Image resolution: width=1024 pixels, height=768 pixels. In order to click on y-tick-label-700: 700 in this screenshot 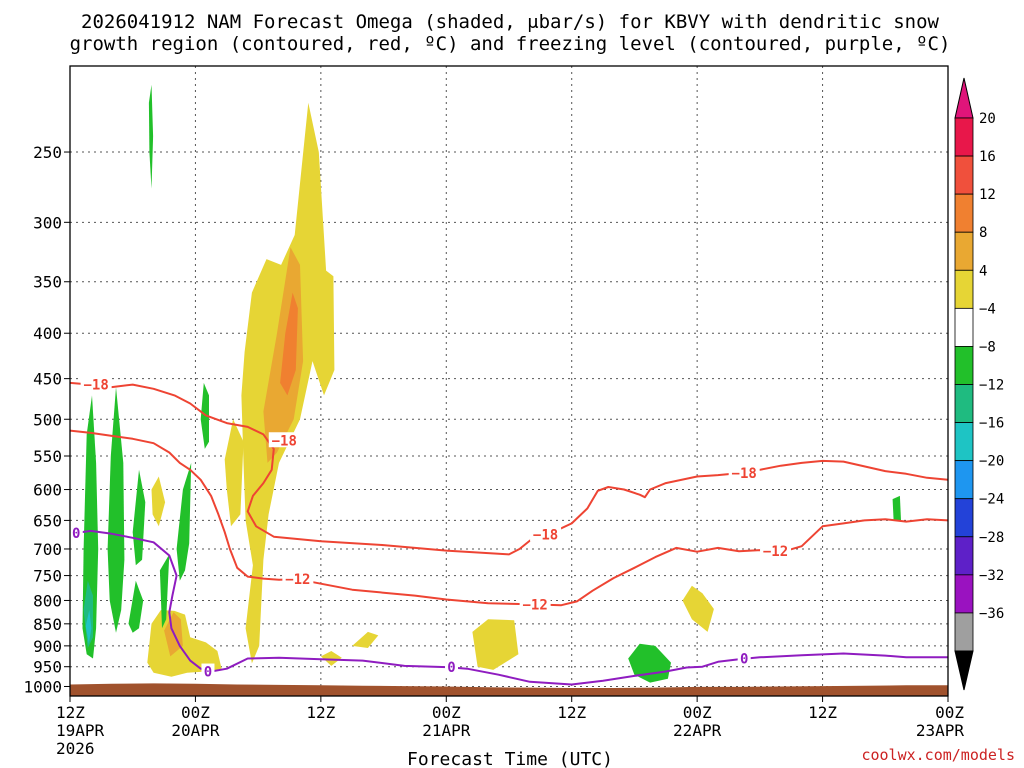, I will do `click(47, 549)`.